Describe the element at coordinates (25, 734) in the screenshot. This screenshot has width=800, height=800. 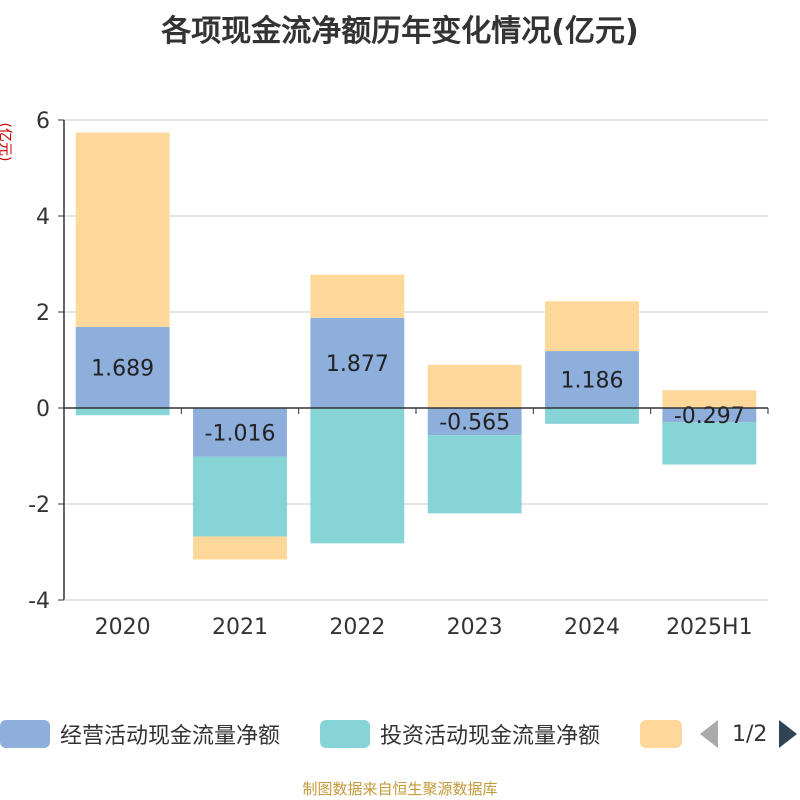
I see `legend-swatch-operating` at that location.